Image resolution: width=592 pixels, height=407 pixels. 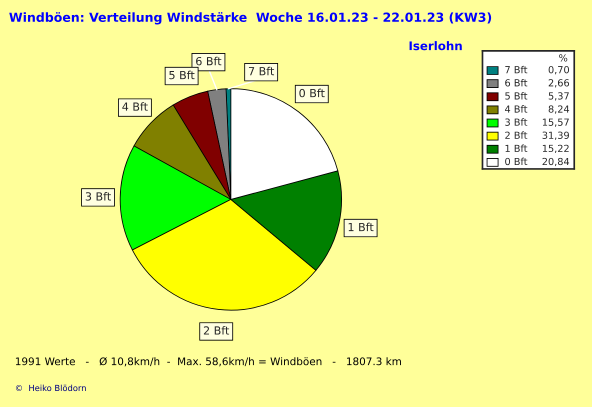 I want to click on slice-label: 2 Bft, so click(x=217, y=330).